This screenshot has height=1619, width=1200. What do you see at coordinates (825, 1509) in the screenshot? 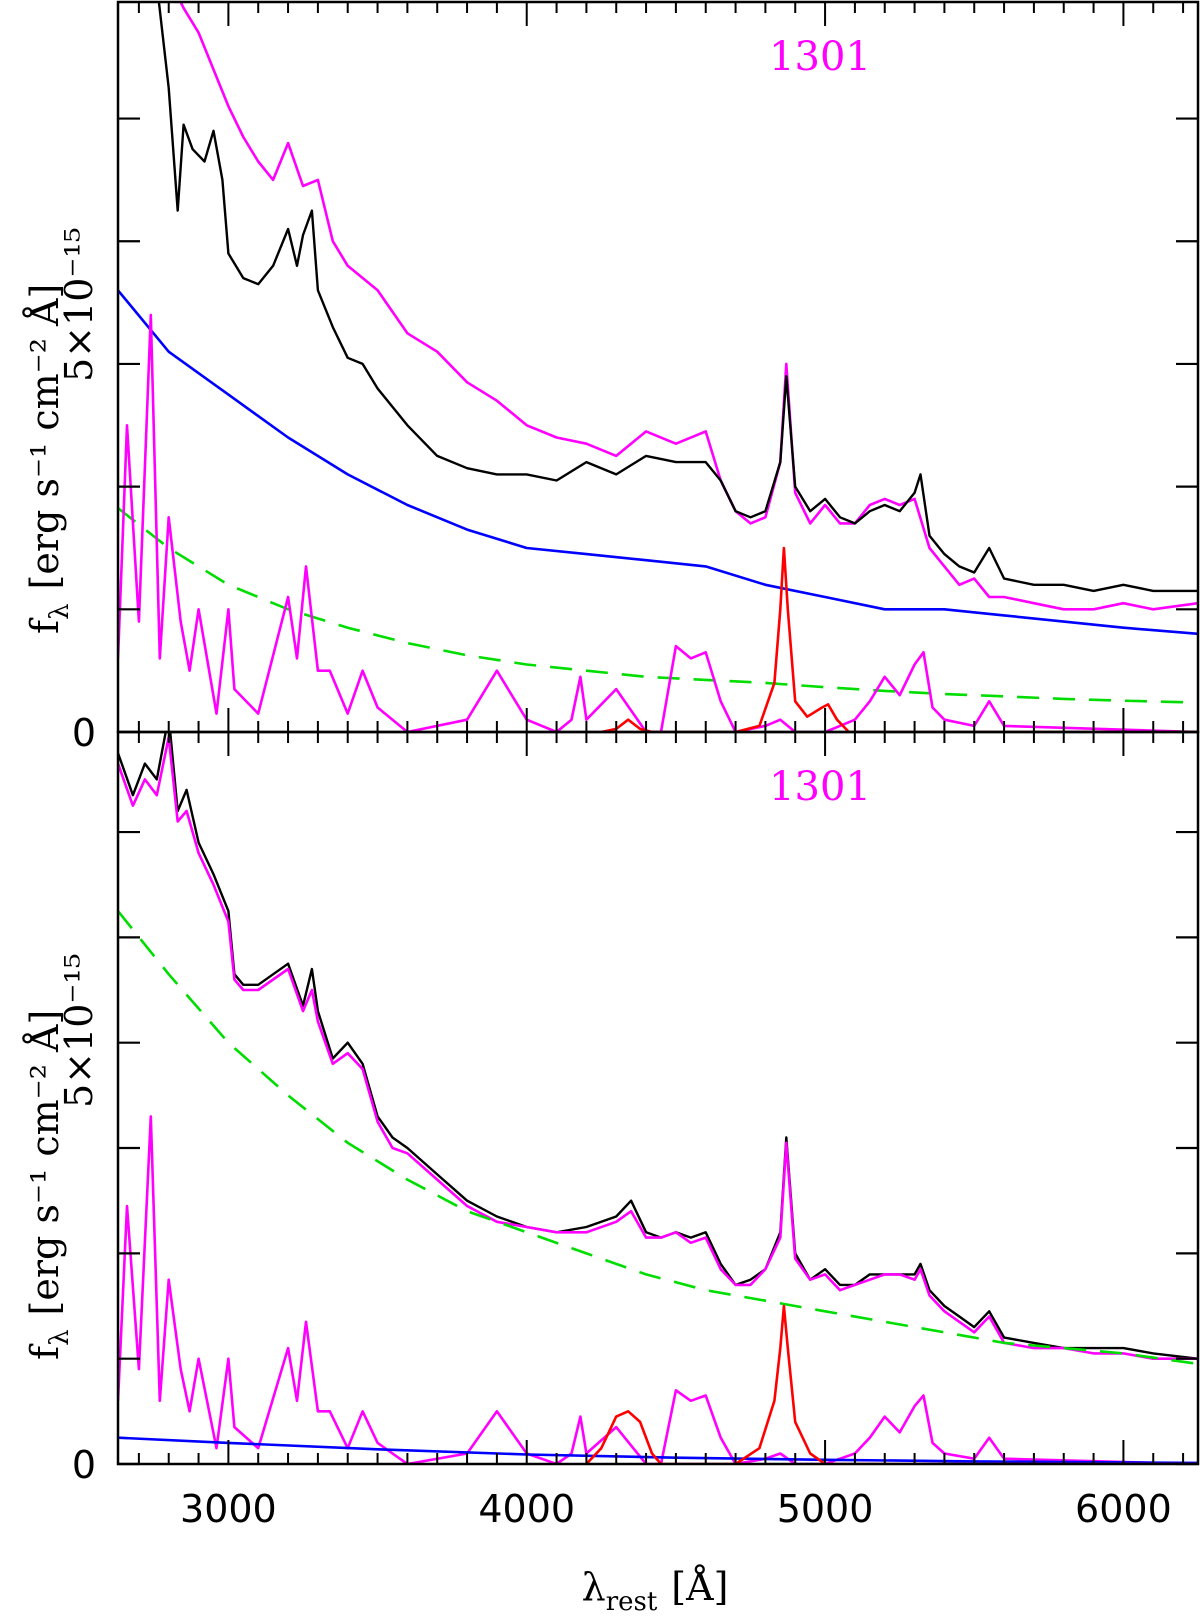
I see `x-tick-label: 5000` at bounding box center [825, 1509].